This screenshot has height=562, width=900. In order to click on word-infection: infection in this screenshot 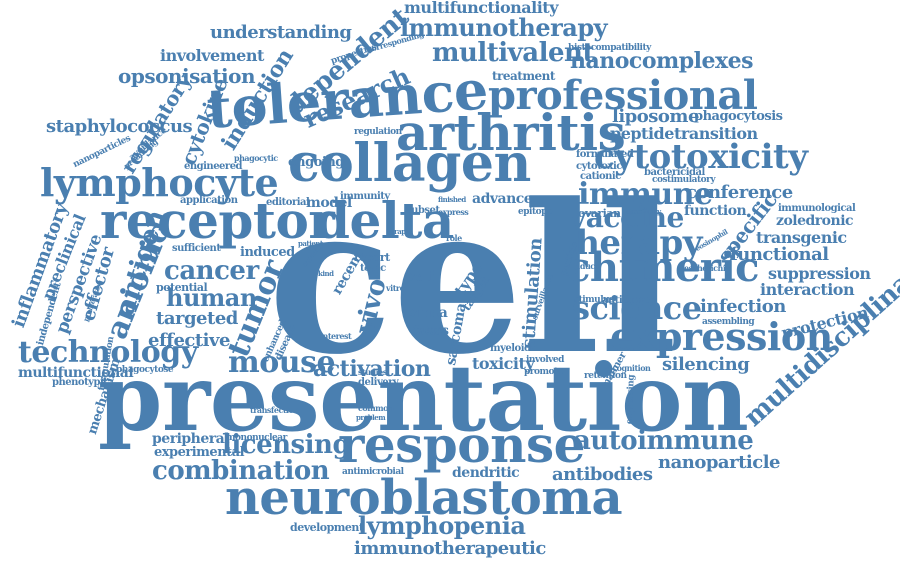, I will do `click(743, 307)`.